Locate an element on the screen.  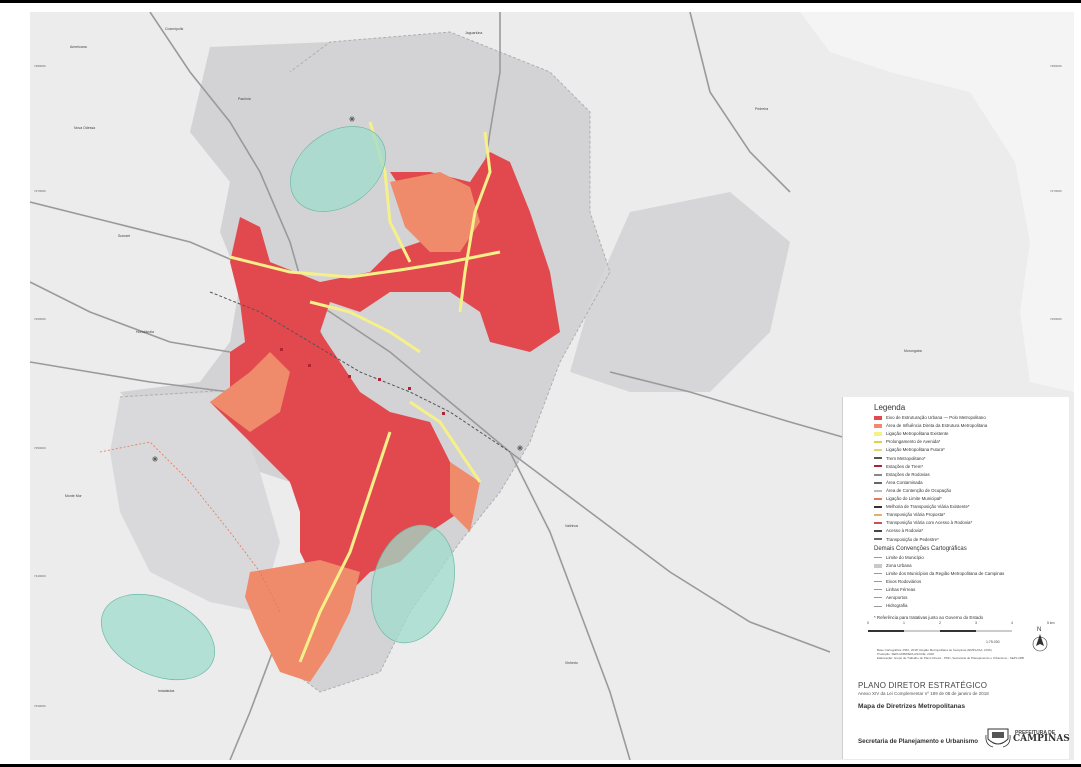
legend-convention-label: Zona Urbana is located at coordinates (899, 565).